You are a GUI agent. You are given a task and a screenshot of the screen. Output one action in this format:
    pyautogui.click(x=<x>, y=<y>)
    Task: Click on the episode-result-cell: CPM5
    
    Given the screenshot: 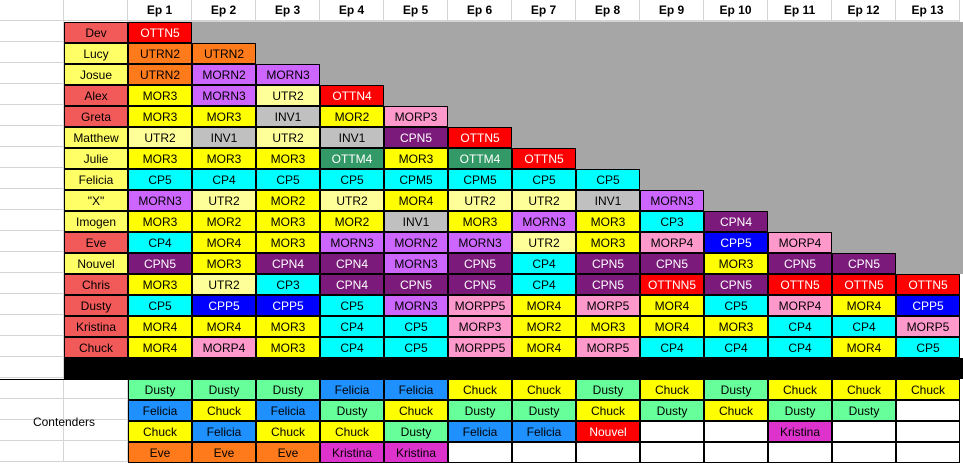 What is the action you would take?
    pyautogui.click(x=416, y=179)
    